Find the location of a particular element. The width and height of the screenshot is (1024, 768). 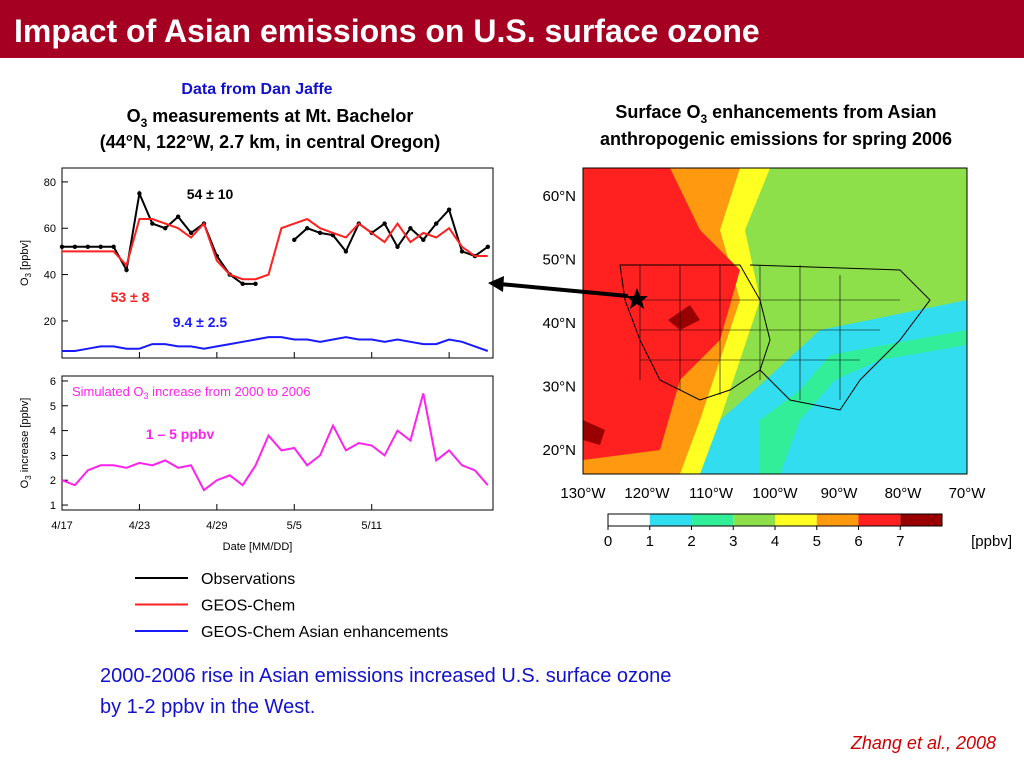

title-bar is located at coordinates (512, 29).